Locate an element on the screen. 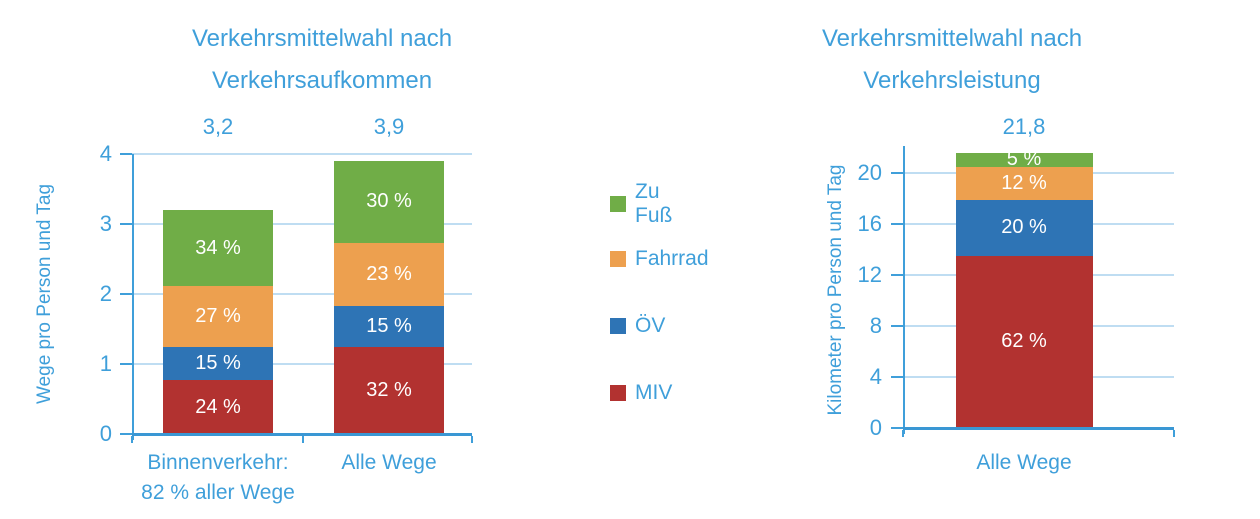  x-axis-label: Binnenverkehr: 82 % aller Wege is located at coordinates (218, 478).